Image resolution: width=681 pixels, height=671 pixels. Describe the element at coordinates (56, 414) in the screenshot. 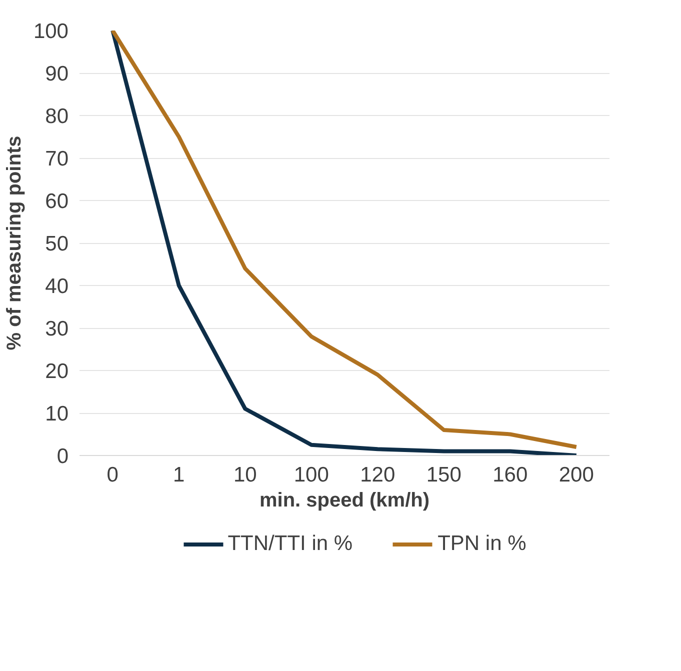

I see `y-tick-label: 10` at that location.